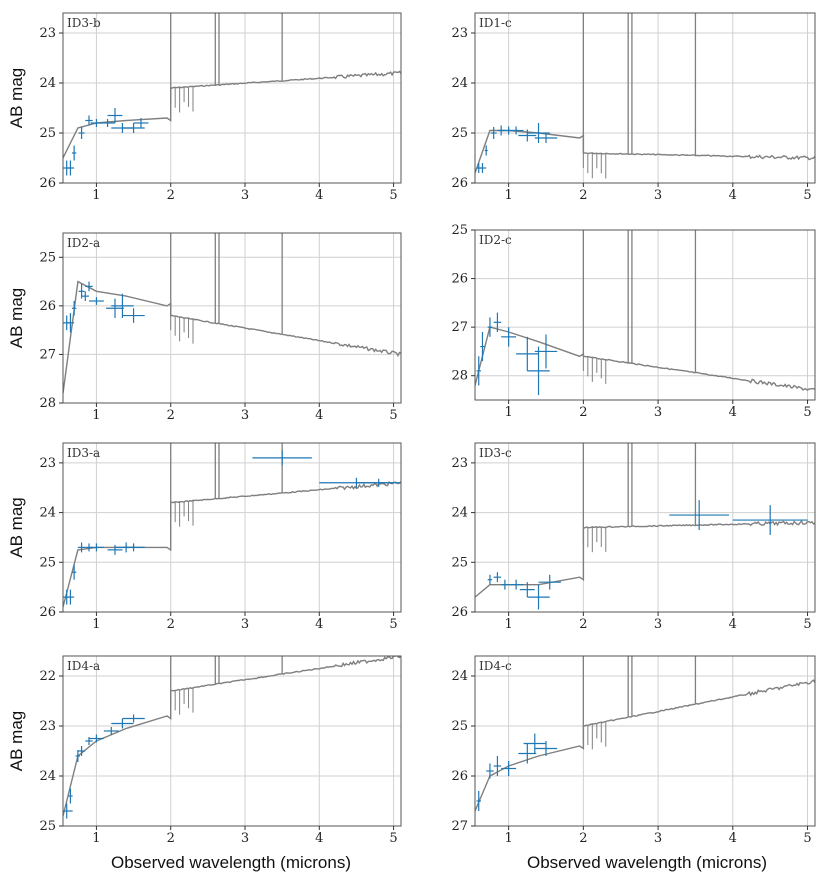 This screenshot has width=830, height=887. Describe the element at coordinates (83, 666) in the screenshot. I see `panel-label: ID4-a` at that location.